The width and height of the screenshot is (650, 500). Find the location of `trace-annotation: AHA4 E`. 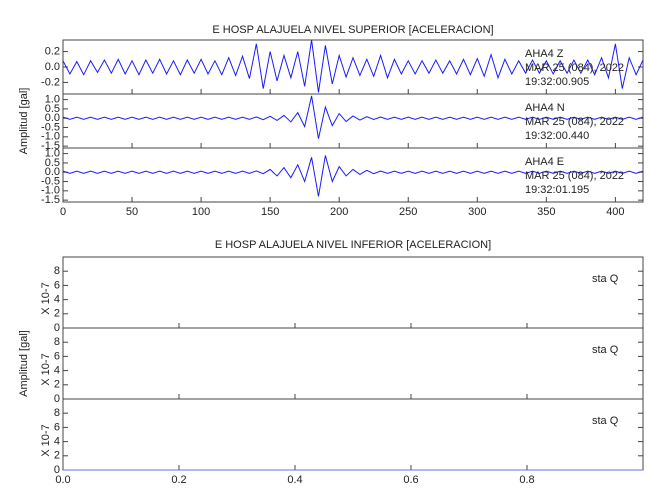

trace-annotation: AHA4 E is located at coordinates (544, 162).